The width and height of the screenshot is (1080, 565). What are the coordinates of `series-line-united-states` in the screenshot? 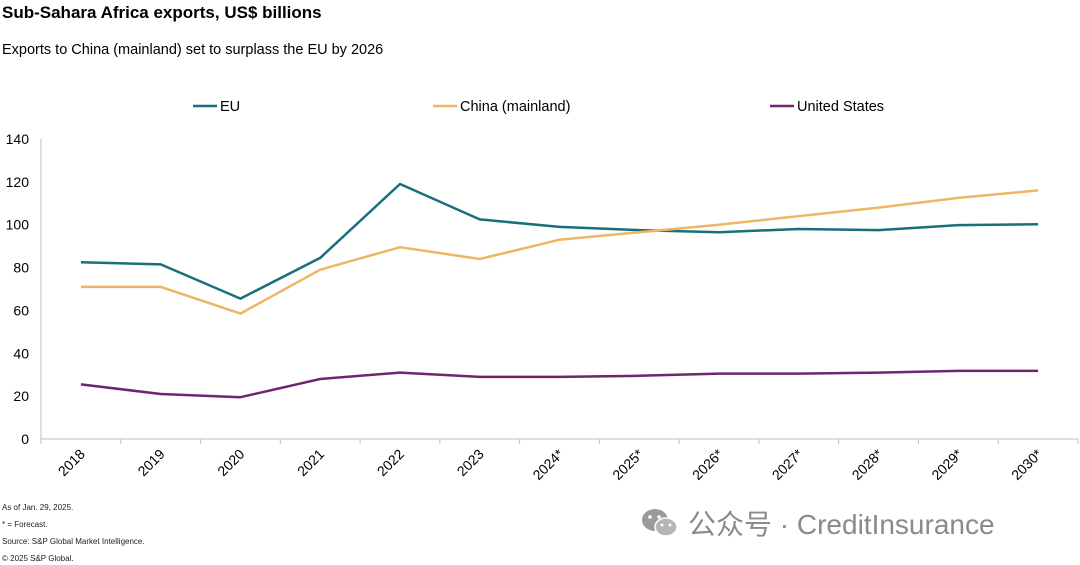 It's located at (559, 384).